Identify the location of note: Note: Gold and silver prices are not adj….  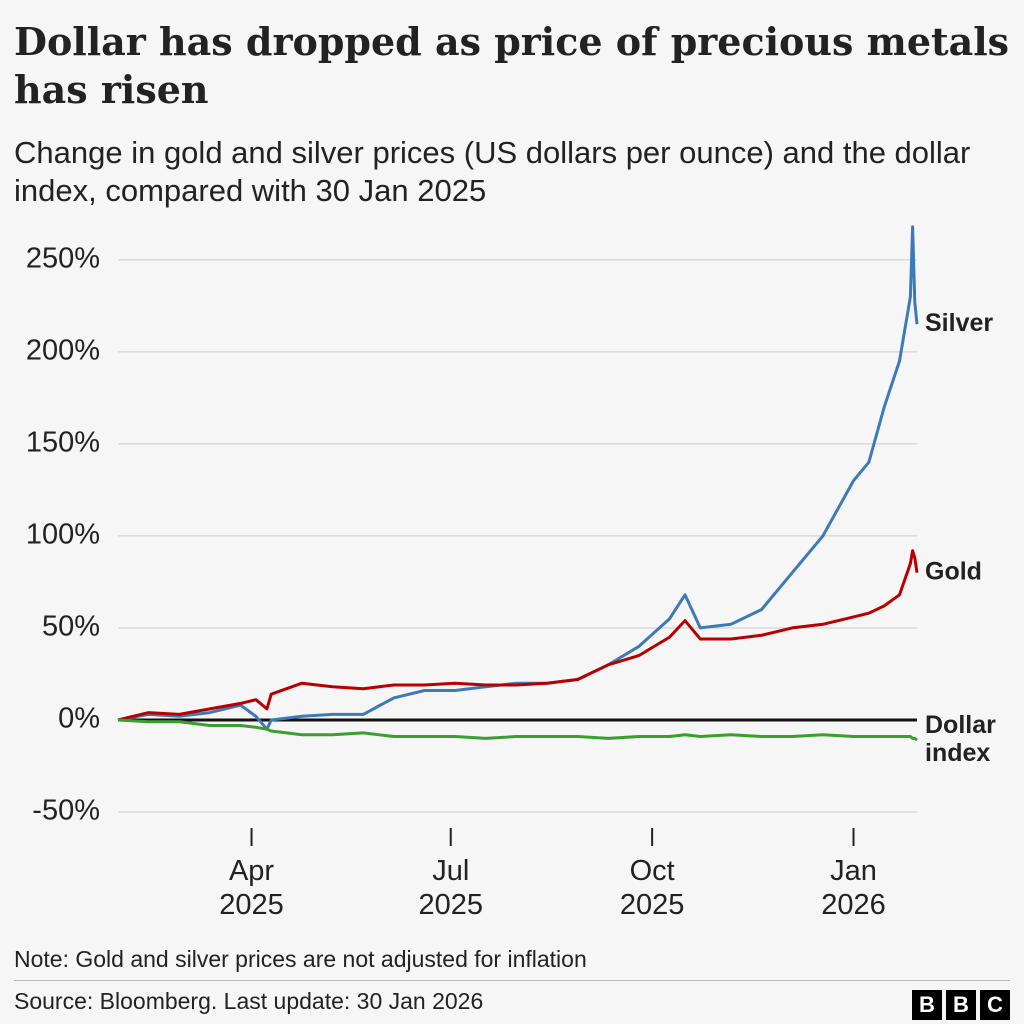
(300, 959).